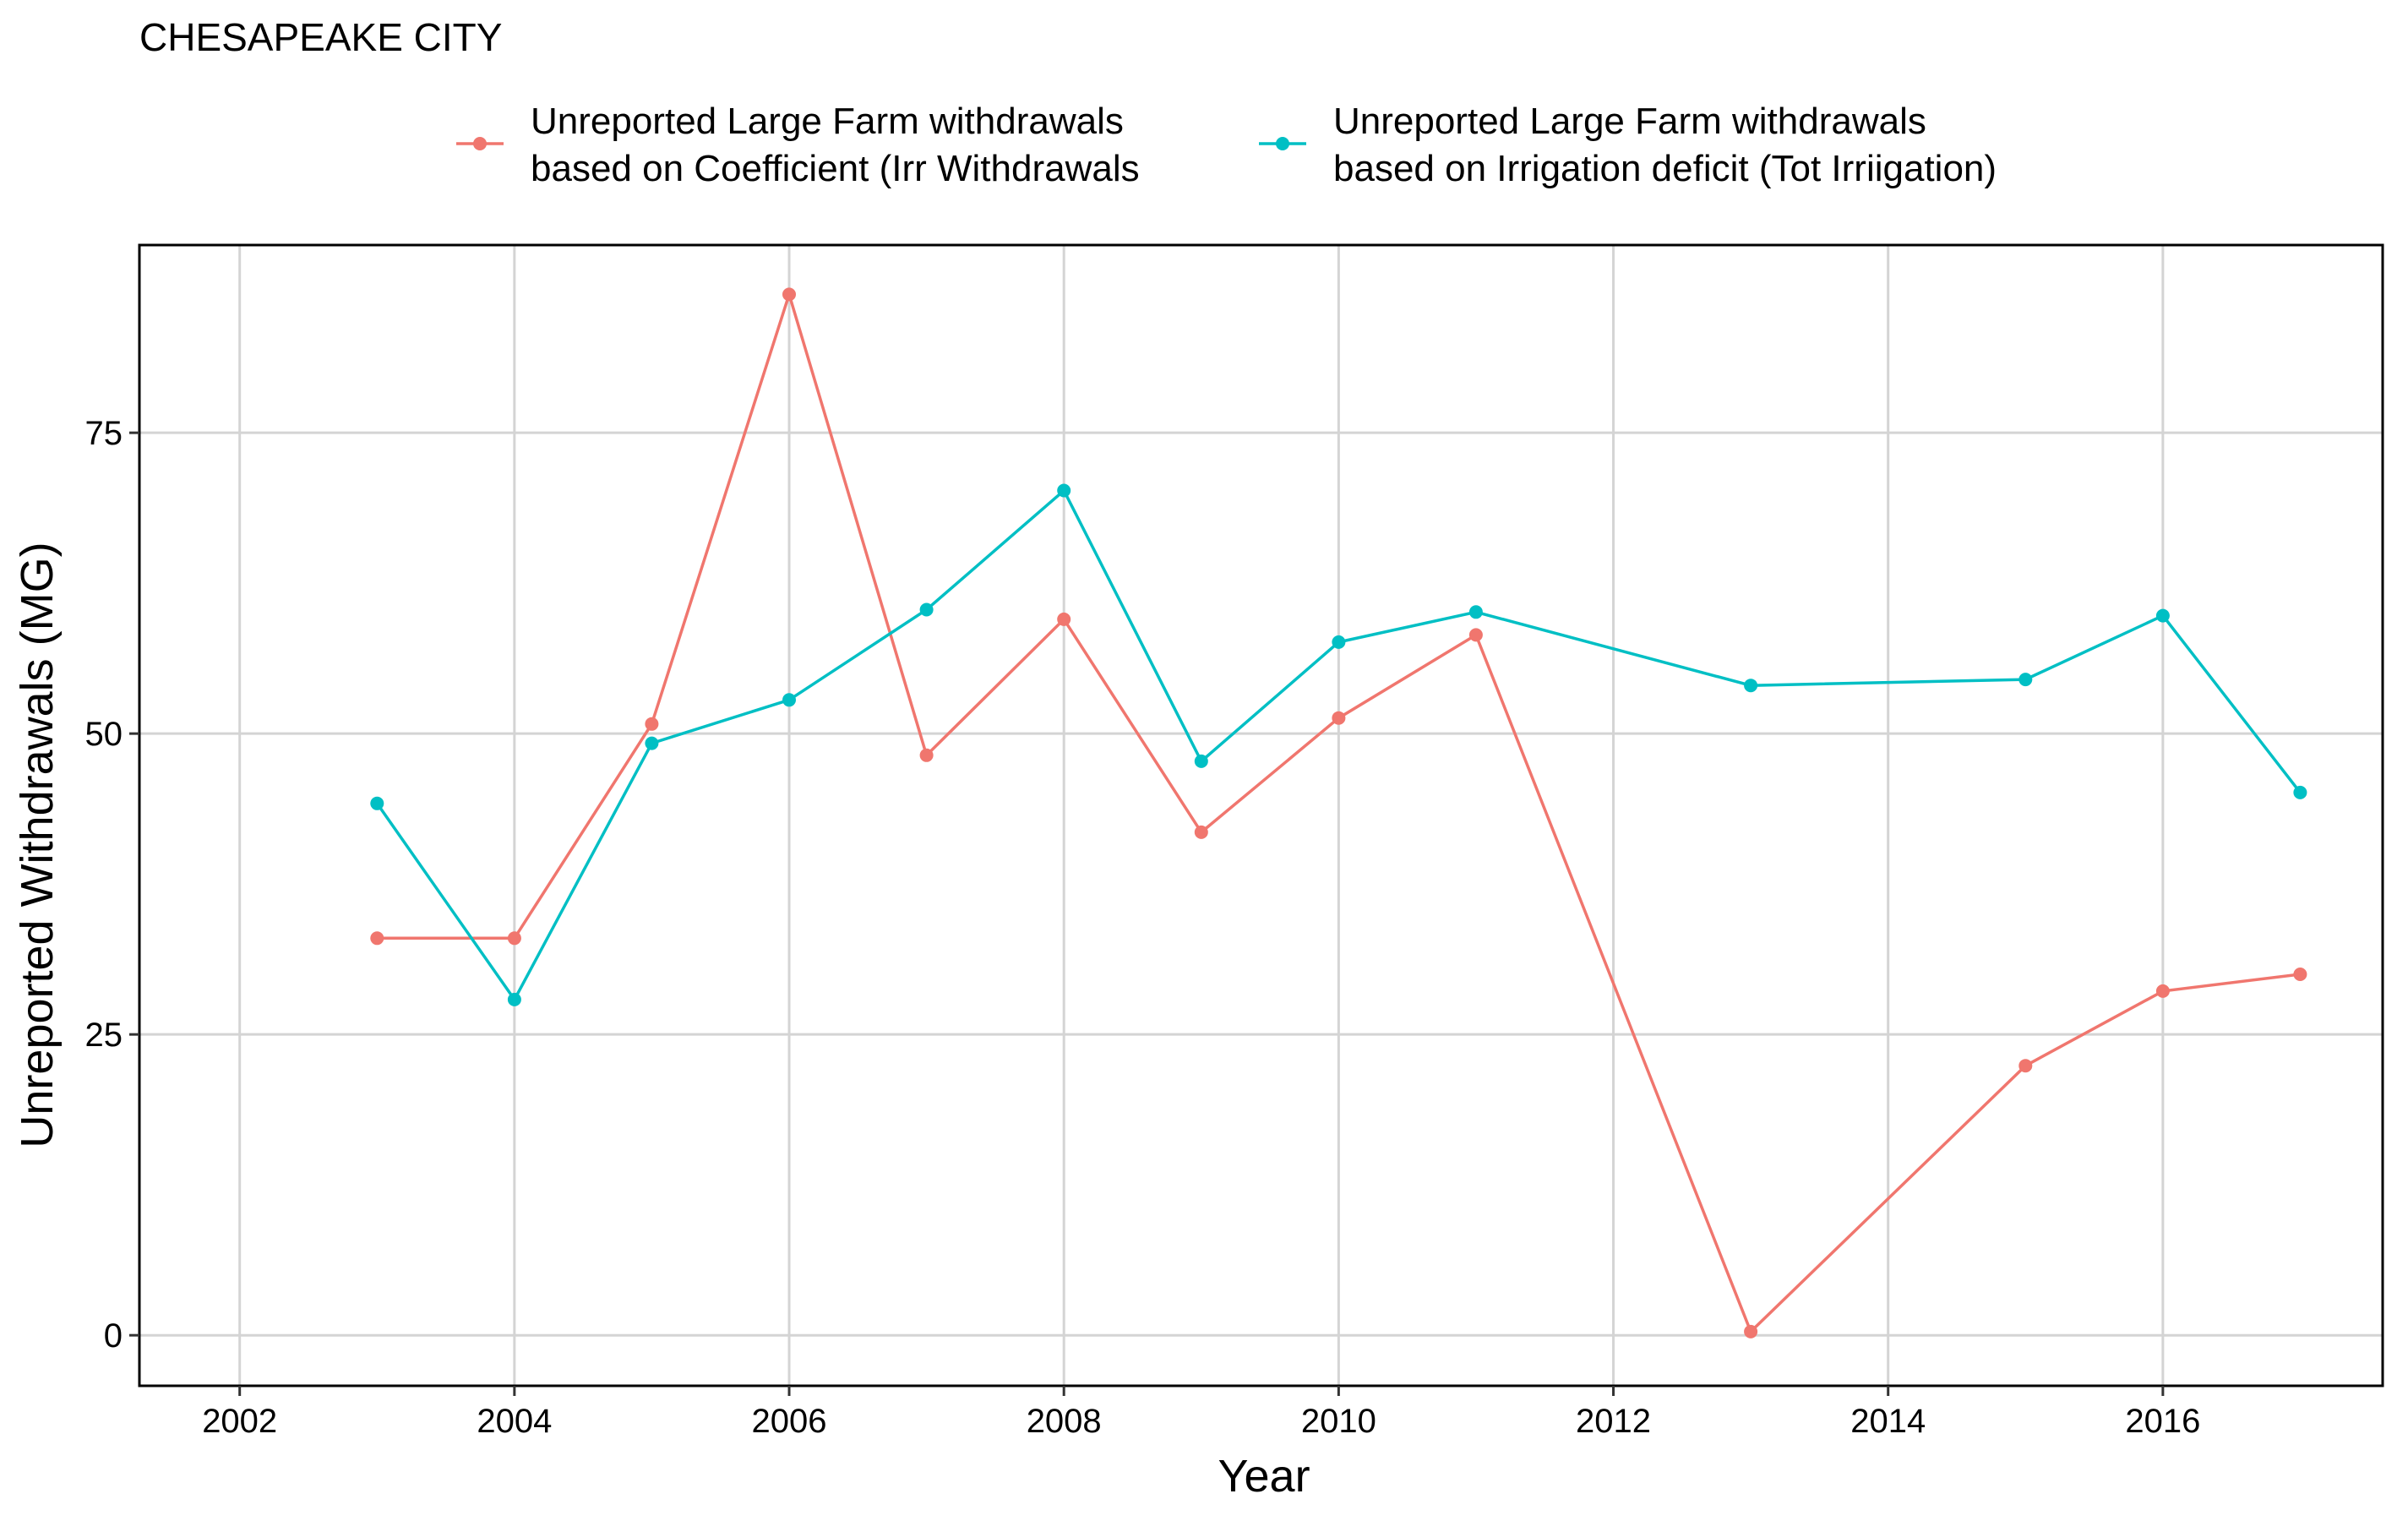 The height and width of the screenshot is (1521, 2408). What do you see at coordinates (1888, 1421) in the screenshot?
I see `x-tick-label: 2014` at bounding box center [1888, 1421].